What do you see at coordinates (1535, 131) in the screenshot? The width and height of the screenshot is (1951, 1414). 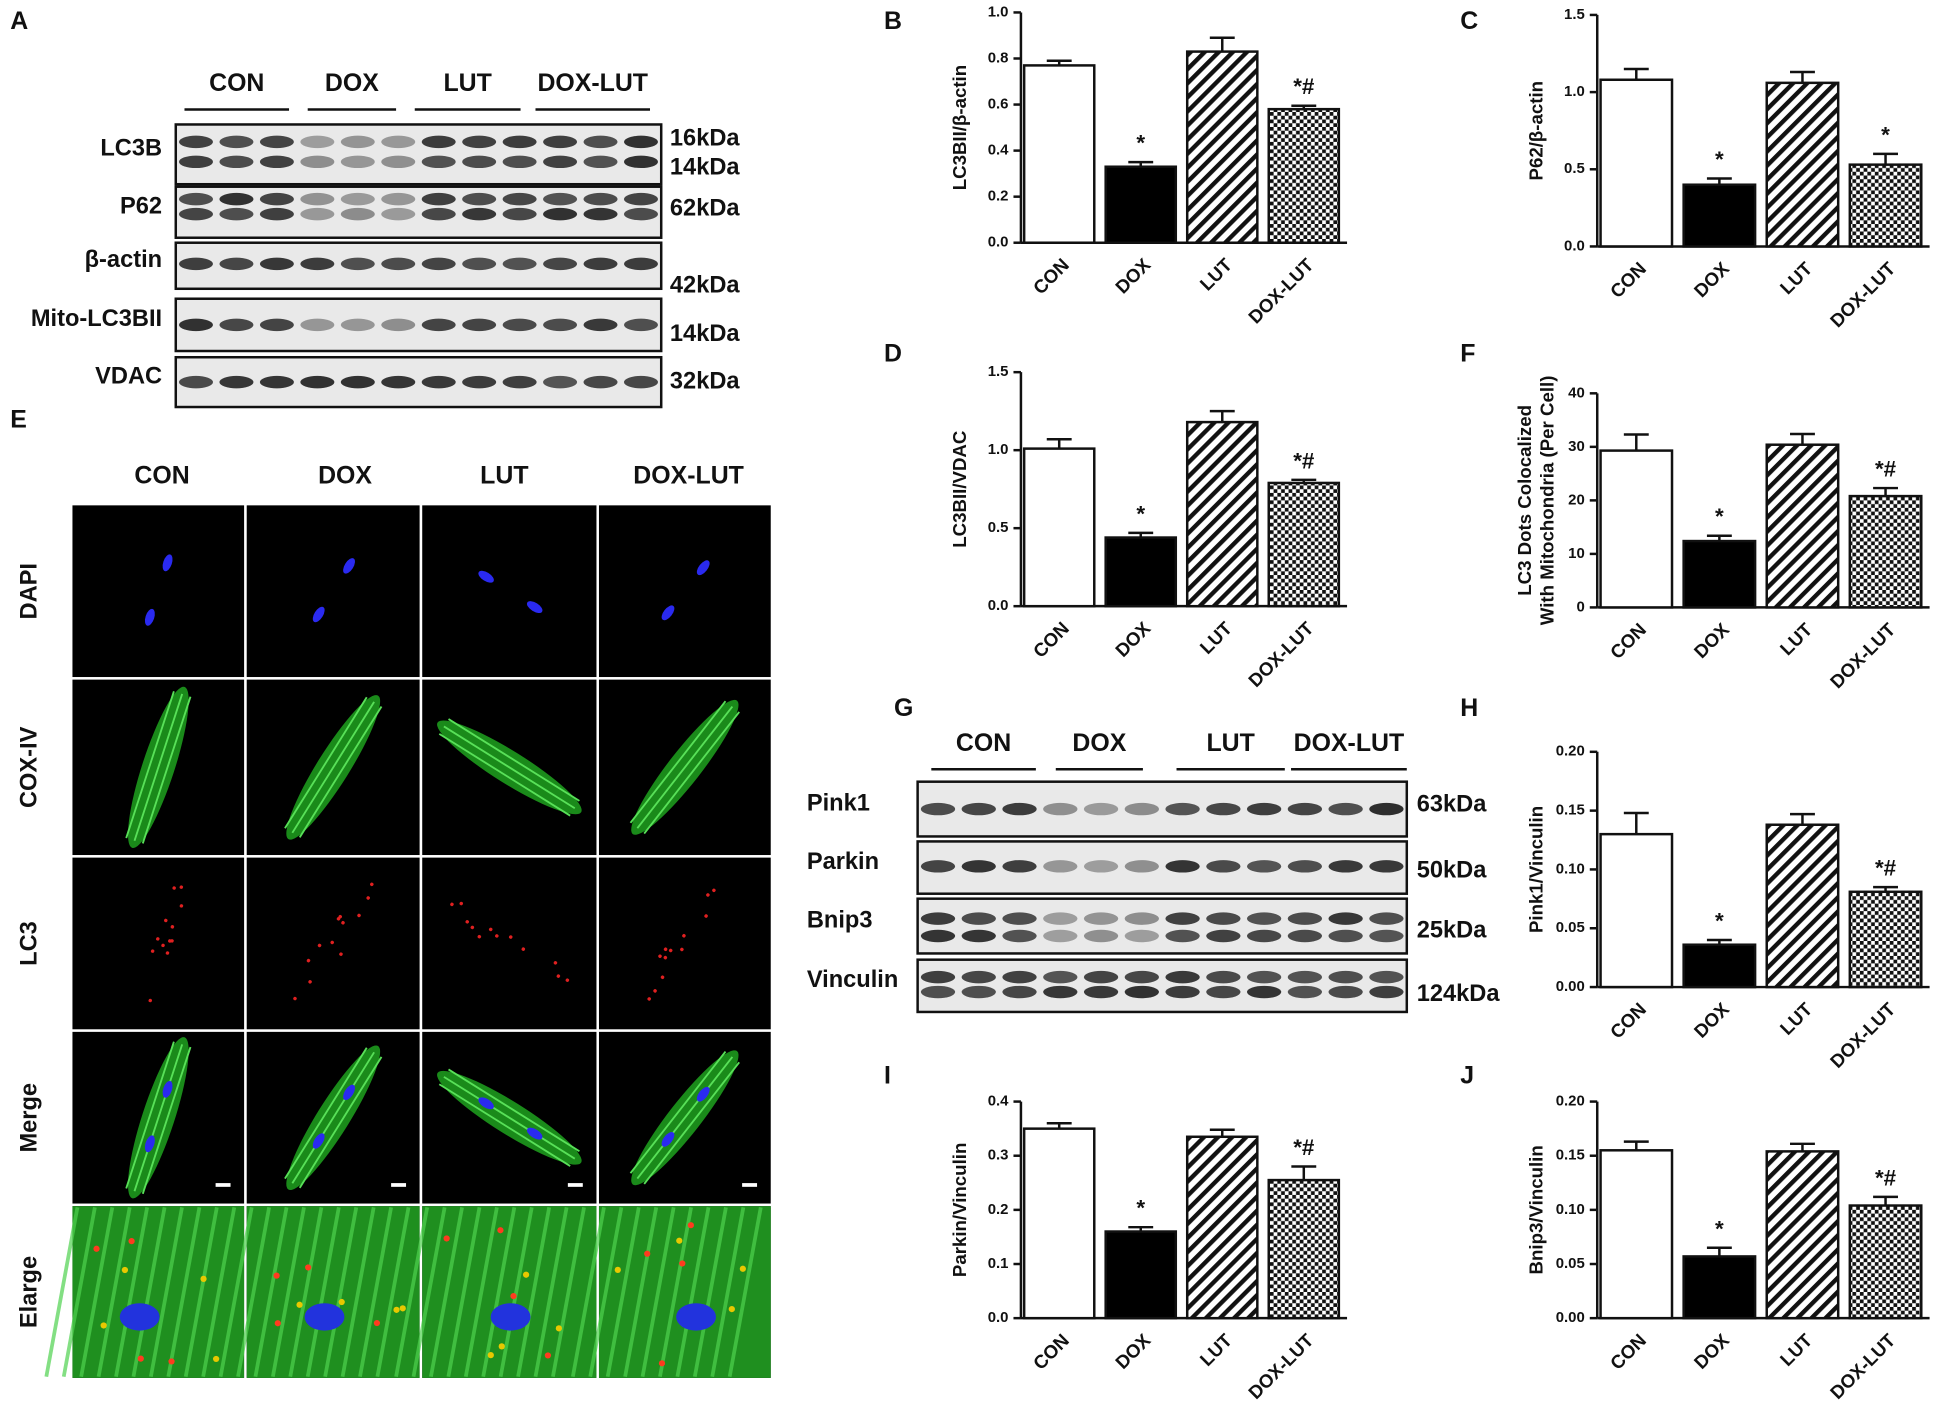 I see `y-axis-label: P62/β-actin` at bounding box center [1535, 131].